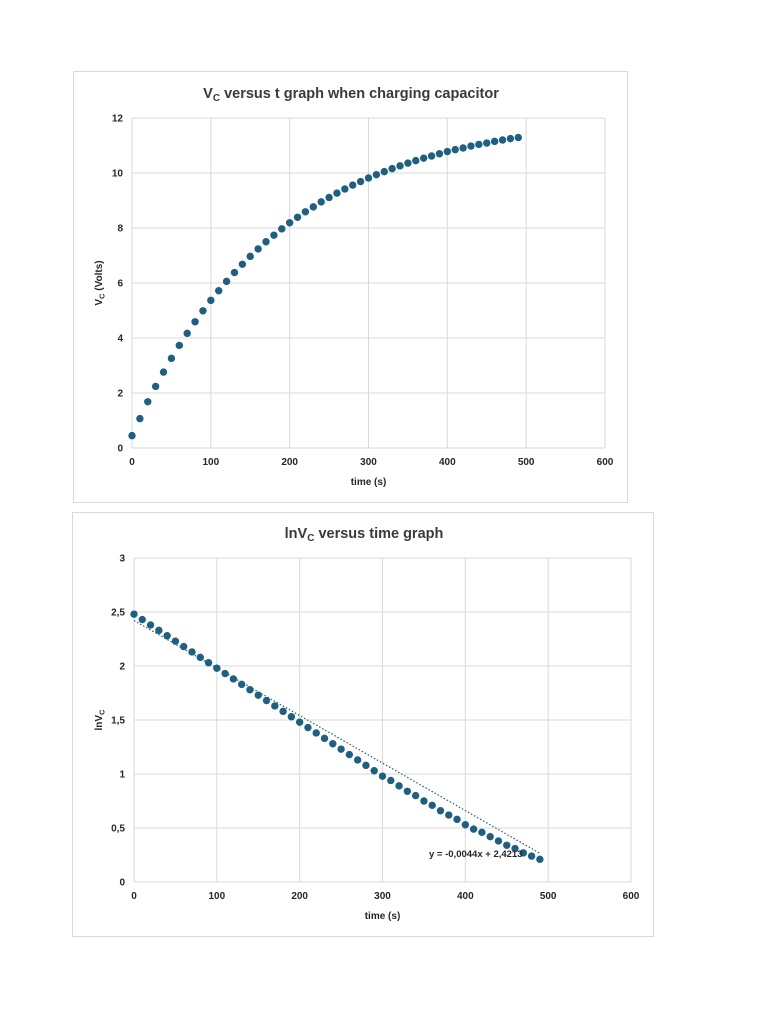 The image size is (768, 1024). I want to click on trendline-equation: y = -0,0044x + 2,4213, so click(476, 854).